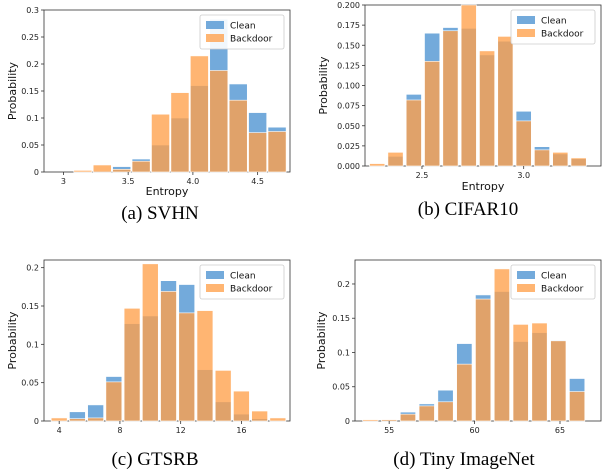 This screenshot has height=473, width=607. What do you see at coordinates (464, 459) in the screenshot?
I see `caption-tiny-imagenet: (d) Tiny ImageNet` at bounding box center [464, 459].